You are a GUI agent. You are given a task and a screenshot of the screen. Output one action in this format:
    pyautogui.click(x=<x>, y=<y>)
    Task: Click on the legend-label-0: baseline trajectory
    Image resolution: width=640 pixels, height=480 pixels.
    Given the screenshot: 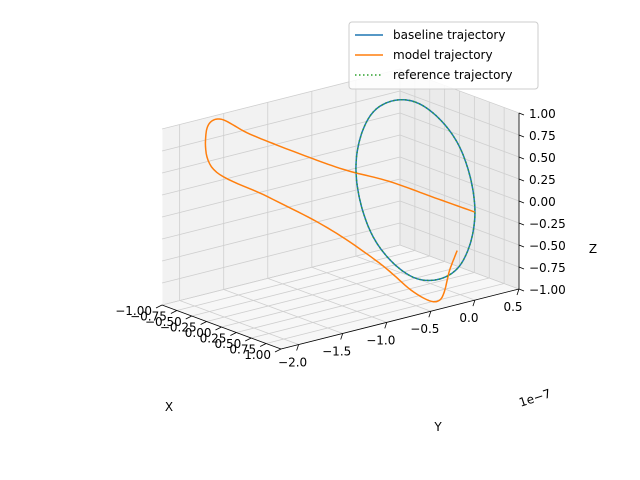 What is the action you would take?
    pyautogui.click(x=449, y=35)
    